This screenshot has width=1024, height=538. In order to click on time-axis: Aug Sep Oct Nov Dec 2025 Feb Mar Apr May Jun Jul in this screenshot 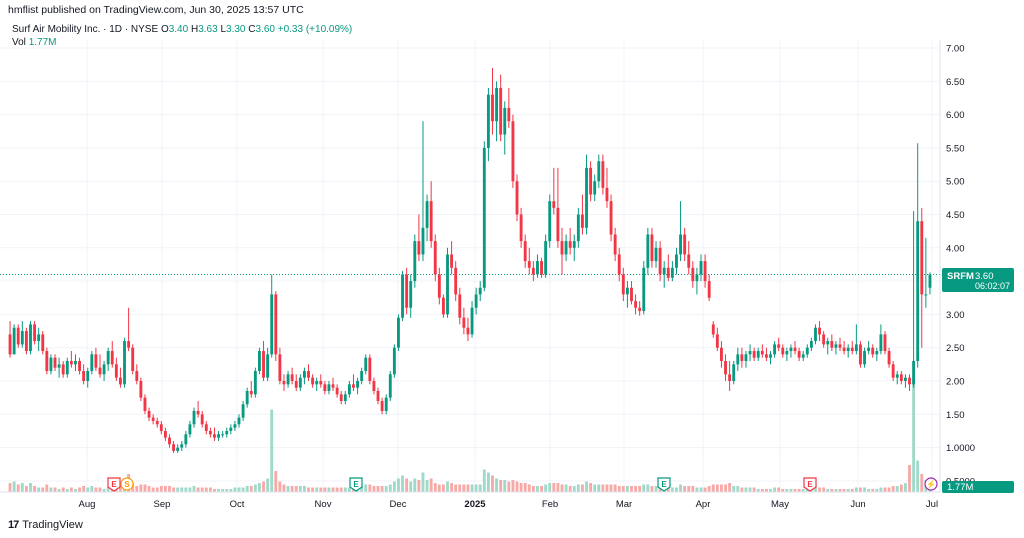, I will do `click(509, 504)`.